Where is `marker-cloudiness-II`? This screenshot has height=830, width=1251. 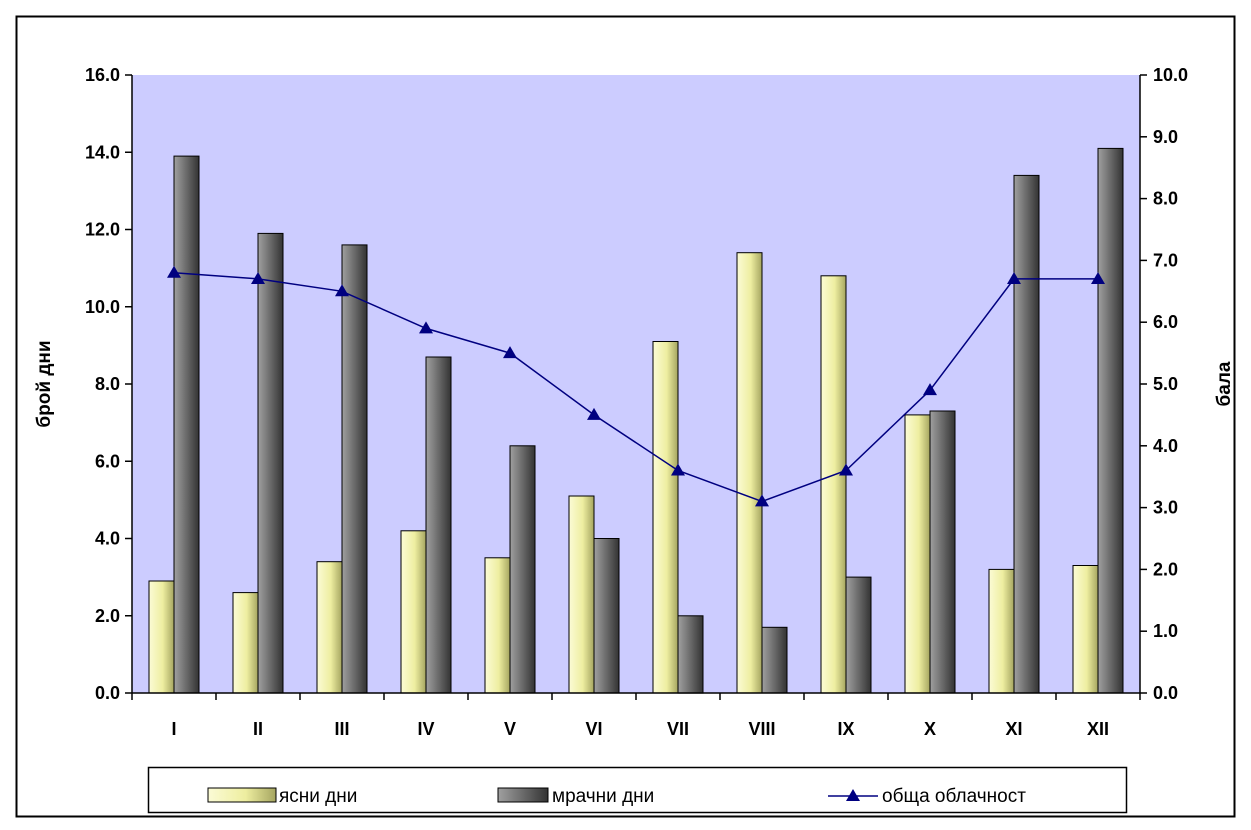 marker-cloudiness-II is located at coordinates (258, 277).